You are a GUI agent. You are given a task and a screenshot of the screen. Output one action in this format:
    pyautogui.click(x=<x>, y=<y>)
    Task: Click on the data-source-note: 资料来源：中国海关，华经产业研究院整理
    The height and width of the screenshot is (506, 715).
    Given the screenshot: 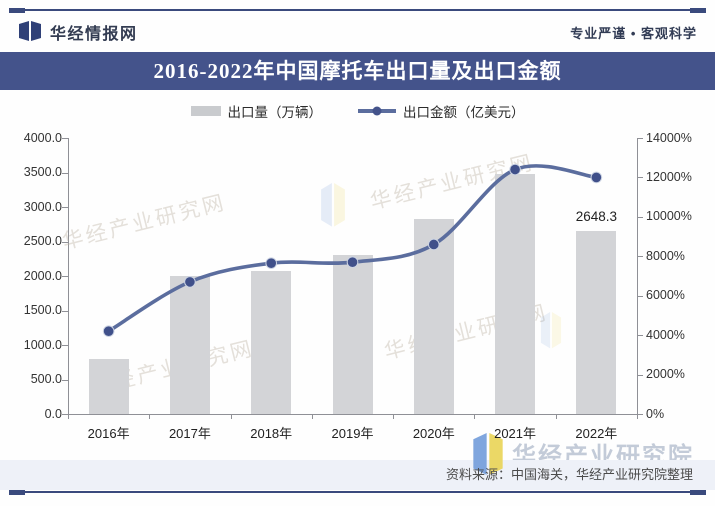 What is the action you would take?
    pyautogui.click(x=569, y=474)
    